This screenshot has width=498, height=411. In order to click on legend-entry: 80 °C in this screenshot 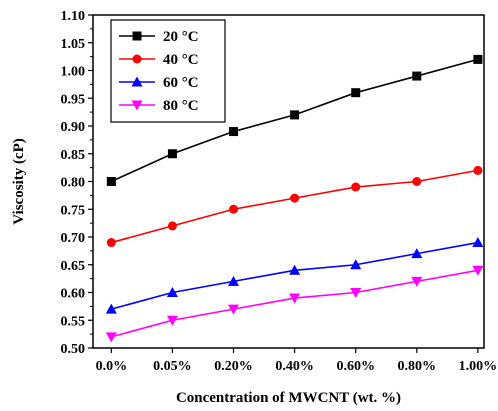, I will do `click(159, 106)`.